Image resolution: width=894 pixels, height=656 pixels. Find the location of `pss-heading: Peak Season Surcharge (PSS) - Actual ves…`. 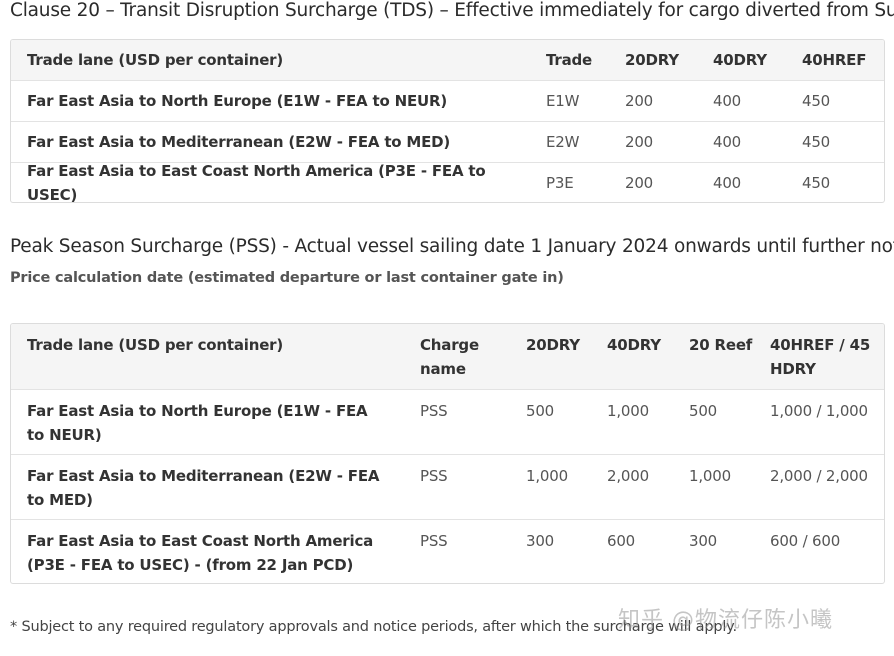

pss-heading: Peak Season Surcharge (PSS) - Actual ves… is located at coordinates (452, 246).